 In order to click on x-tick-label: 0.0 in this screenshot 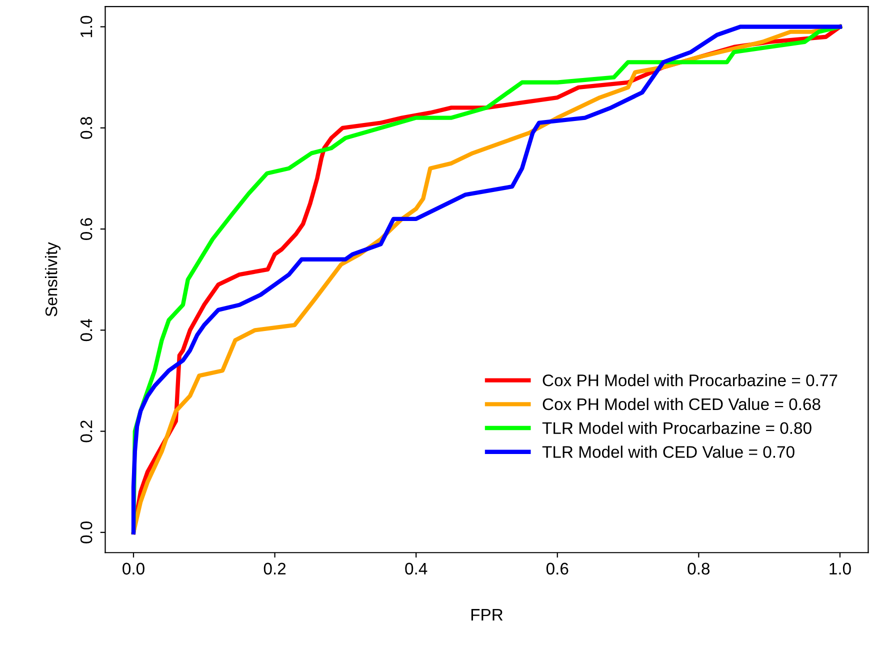, I will do `click(133, 568)`.